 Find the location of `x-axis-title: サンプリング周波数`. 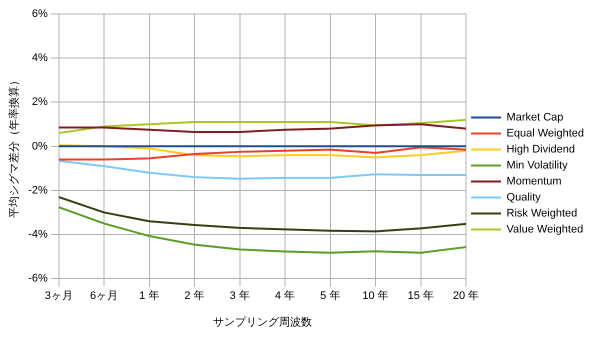

x-axis-title: サンプリング周波数 is located at coordinates (262, 321).